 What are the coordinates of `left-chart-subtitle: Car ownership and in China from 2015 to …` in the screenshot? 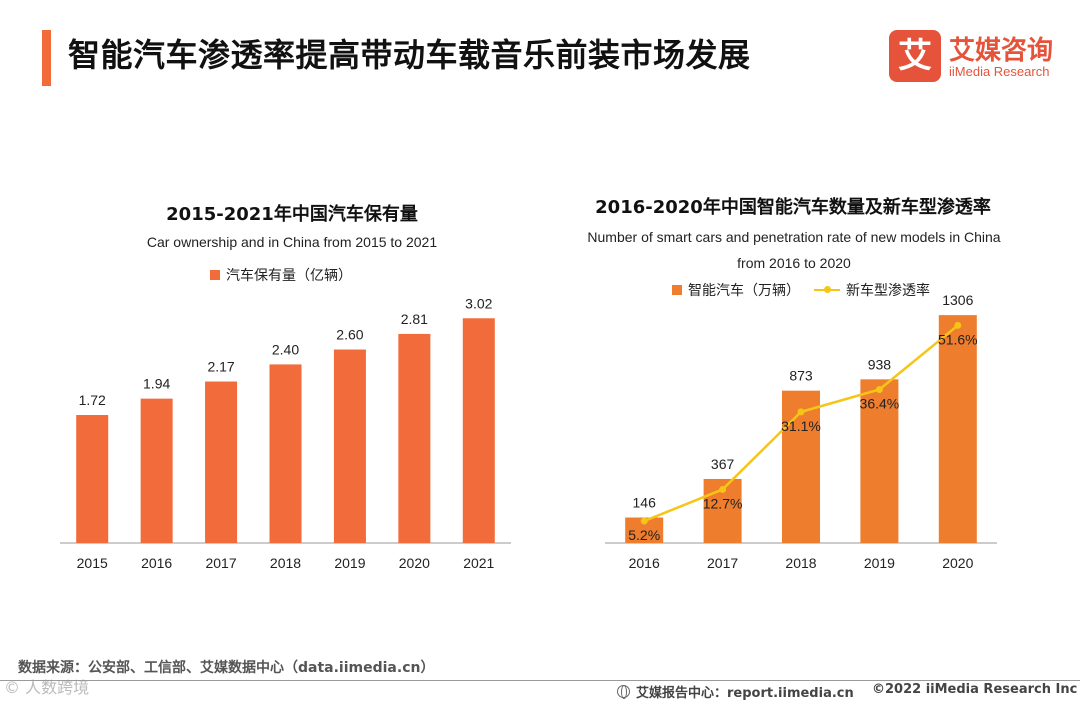 It's located at (292, 242).